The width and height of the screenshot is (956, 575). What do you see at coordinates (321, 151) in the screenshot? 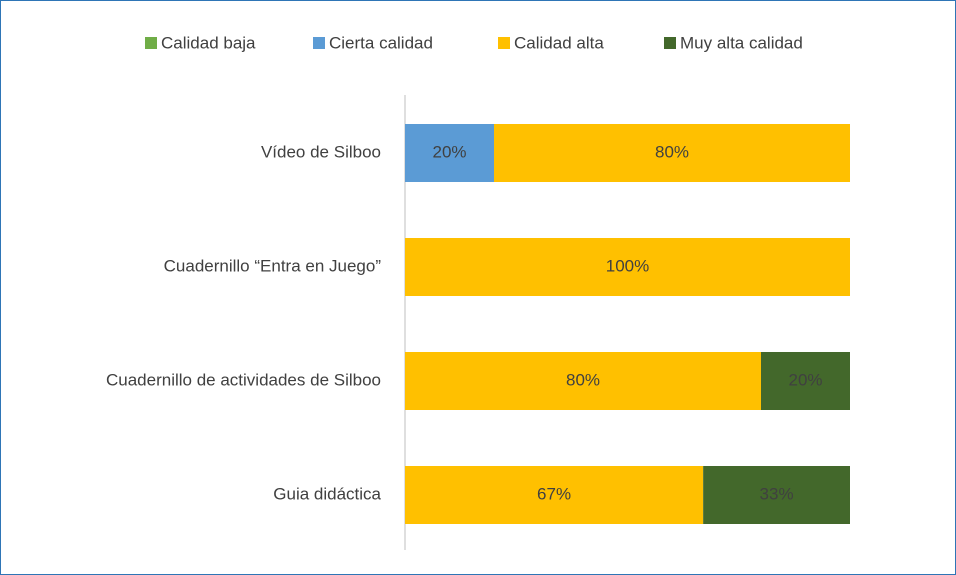
I see `y-tick-label: Vídeo de Silboo` at bounding box center [321, 151].